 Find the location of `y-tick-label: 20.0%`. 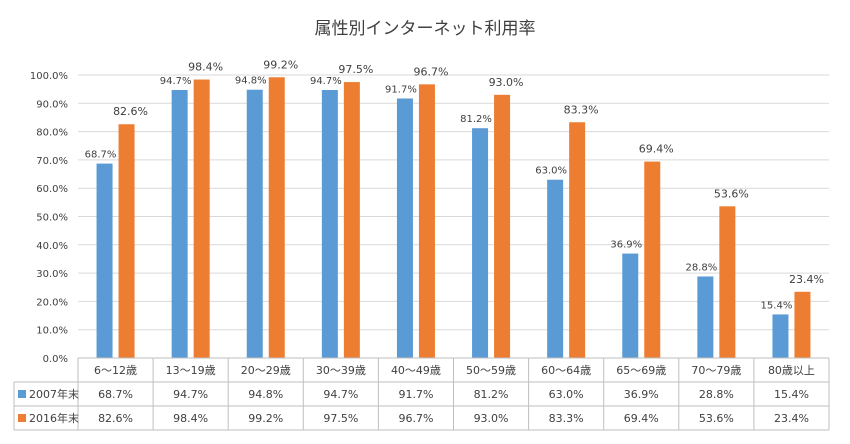

y-tick-label: 20.0% is located at coordinates (52, 302).